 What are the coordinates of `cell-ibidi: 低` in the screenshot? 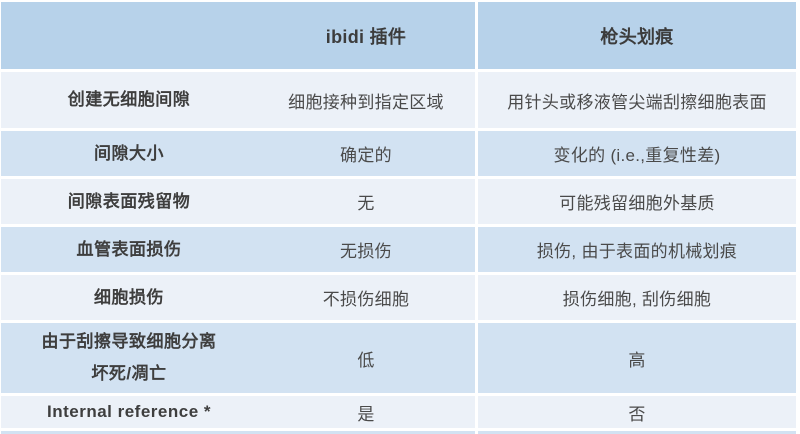 It's located at (366, 358).